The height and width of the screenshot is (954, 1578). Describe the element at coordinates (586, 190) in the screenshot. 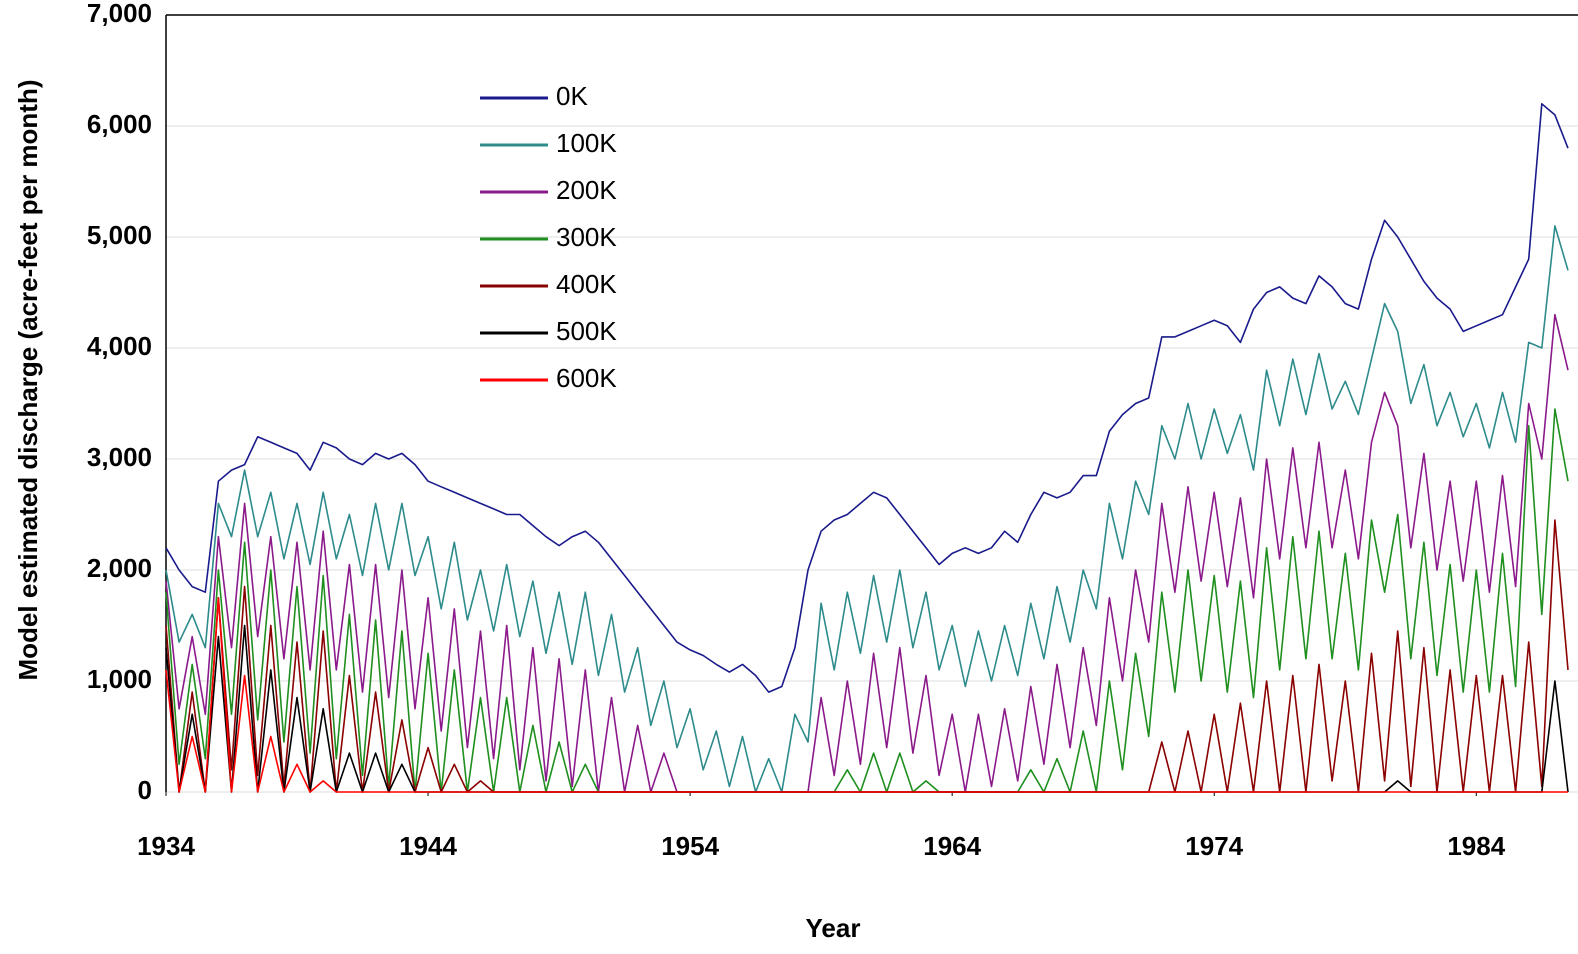

I see `legend-label: 200K` at that location.